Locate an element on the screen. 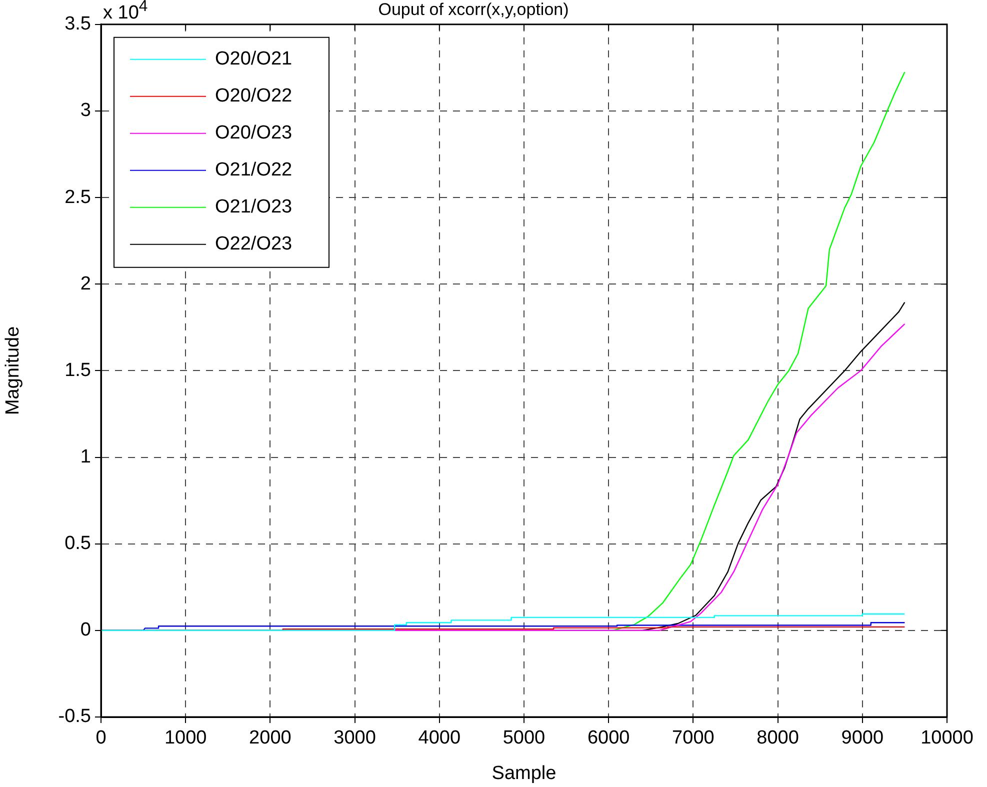 The image size is (987, 787). legend-label: O22/O23 is located at coordinates (253, 244).